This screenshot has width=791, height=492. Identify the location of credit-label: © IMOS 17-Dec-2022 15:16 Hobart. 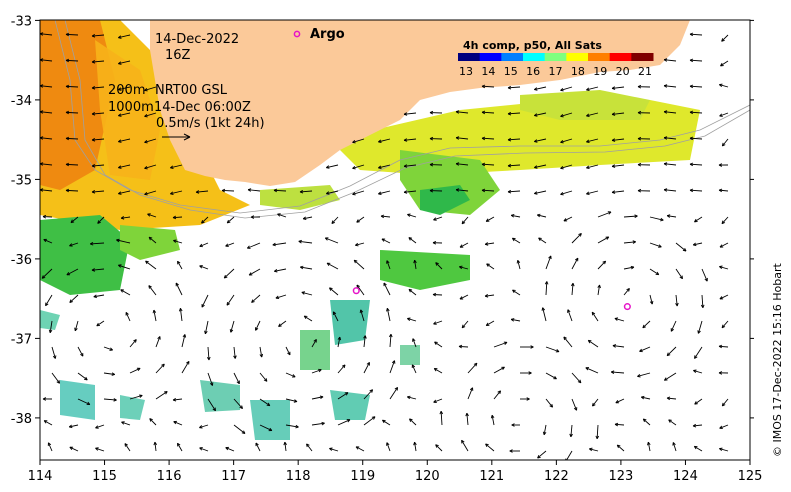
(777, 359).